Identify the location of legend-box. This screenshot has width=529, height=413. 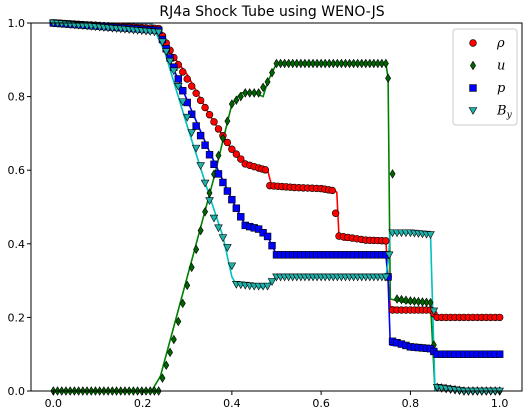
(485, 77).